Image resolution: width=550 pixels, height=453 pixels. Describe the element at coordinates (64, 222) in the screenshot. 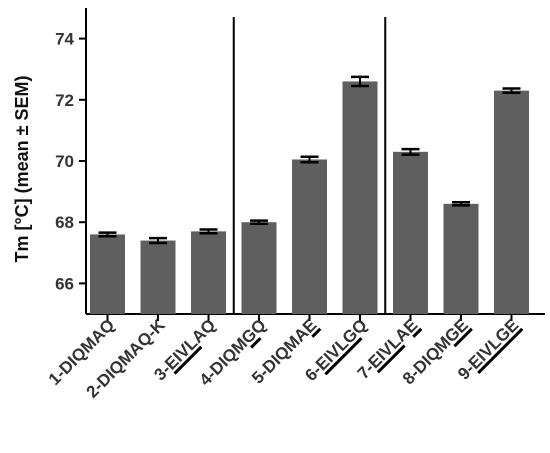

I see `y-tick-label: 68` at that location.